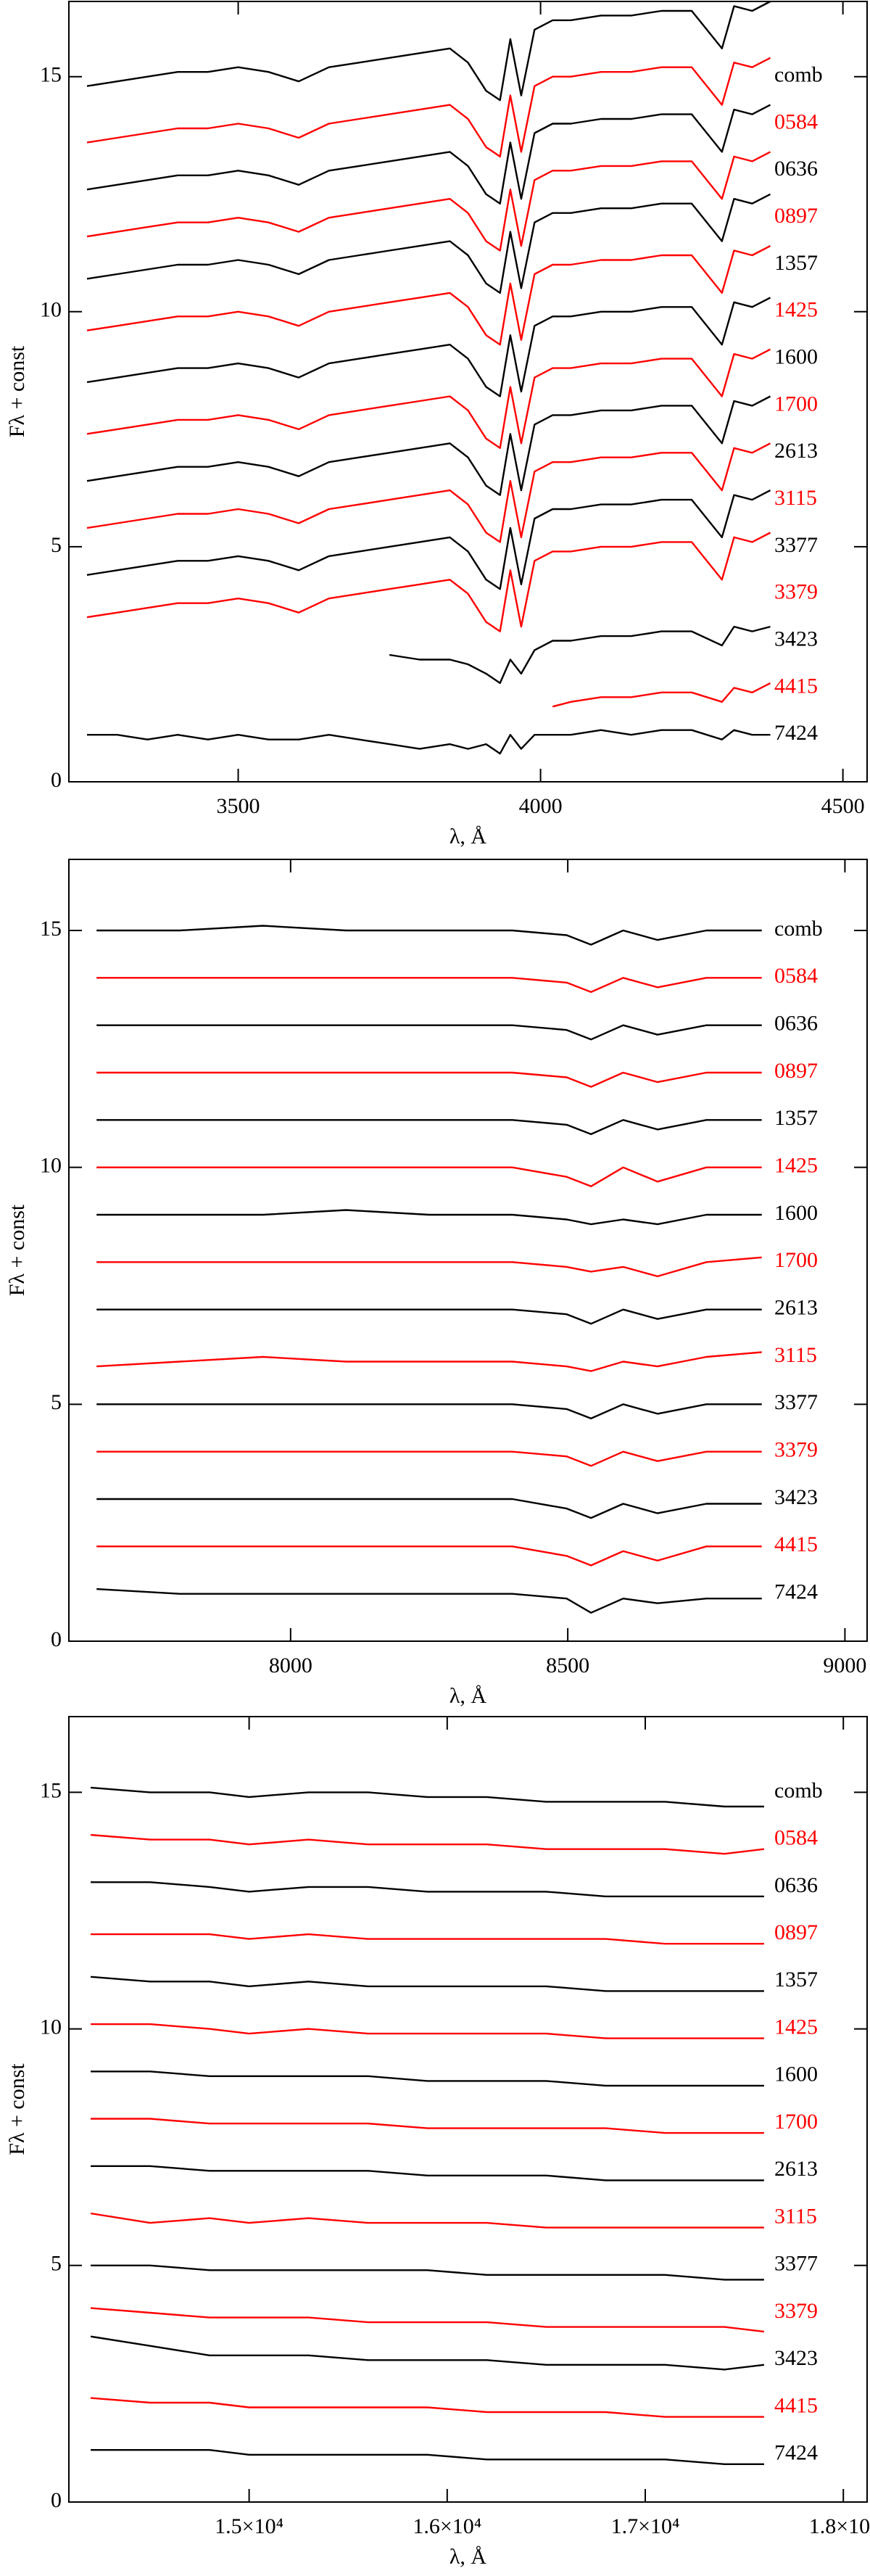 This screenshot has width=870, height=2576. Describe the element at coordinates (541, 806) in the screenshot. I see `x-tick-label: 4000` at that location.